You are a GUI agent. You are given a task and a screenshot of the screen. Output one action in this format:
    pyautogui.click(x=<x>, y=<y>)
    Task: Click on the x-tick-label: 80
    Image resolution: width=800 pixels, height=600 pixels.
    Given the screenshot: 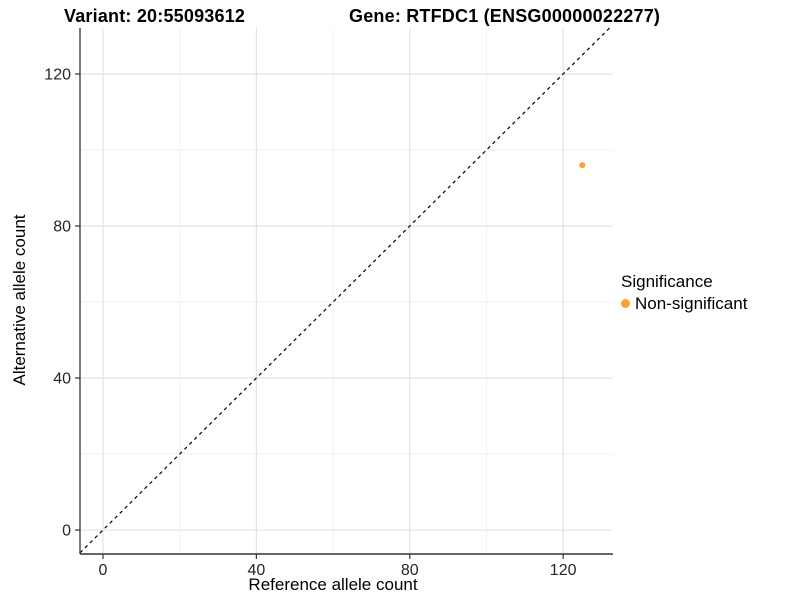 What is the action you would take?
    pyautogui.click(x=410, y=570)
    